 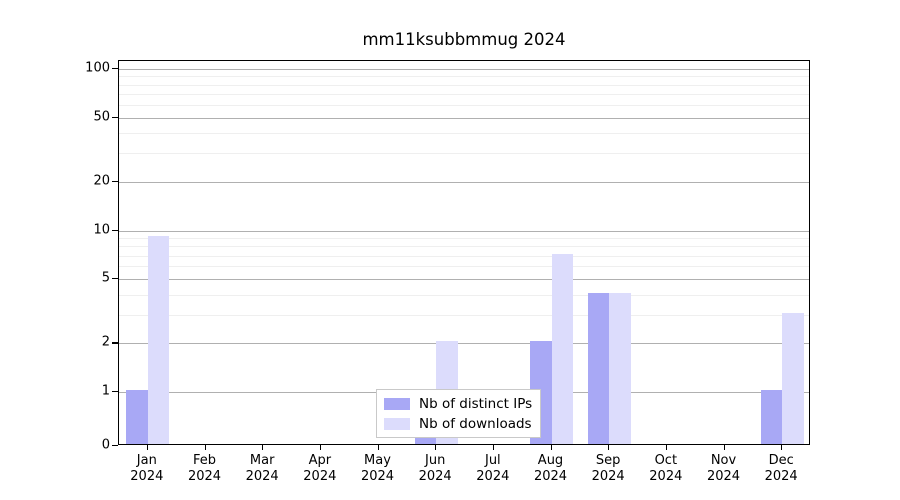 I want to click on chart-legend: Nb of distinct IPs Nb of downloads, so click(x=459, y=413).